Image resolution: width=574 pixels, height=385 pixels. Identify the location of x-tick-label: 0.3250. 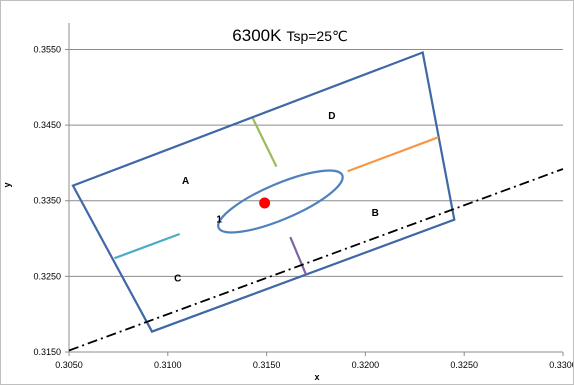
(464, 365).